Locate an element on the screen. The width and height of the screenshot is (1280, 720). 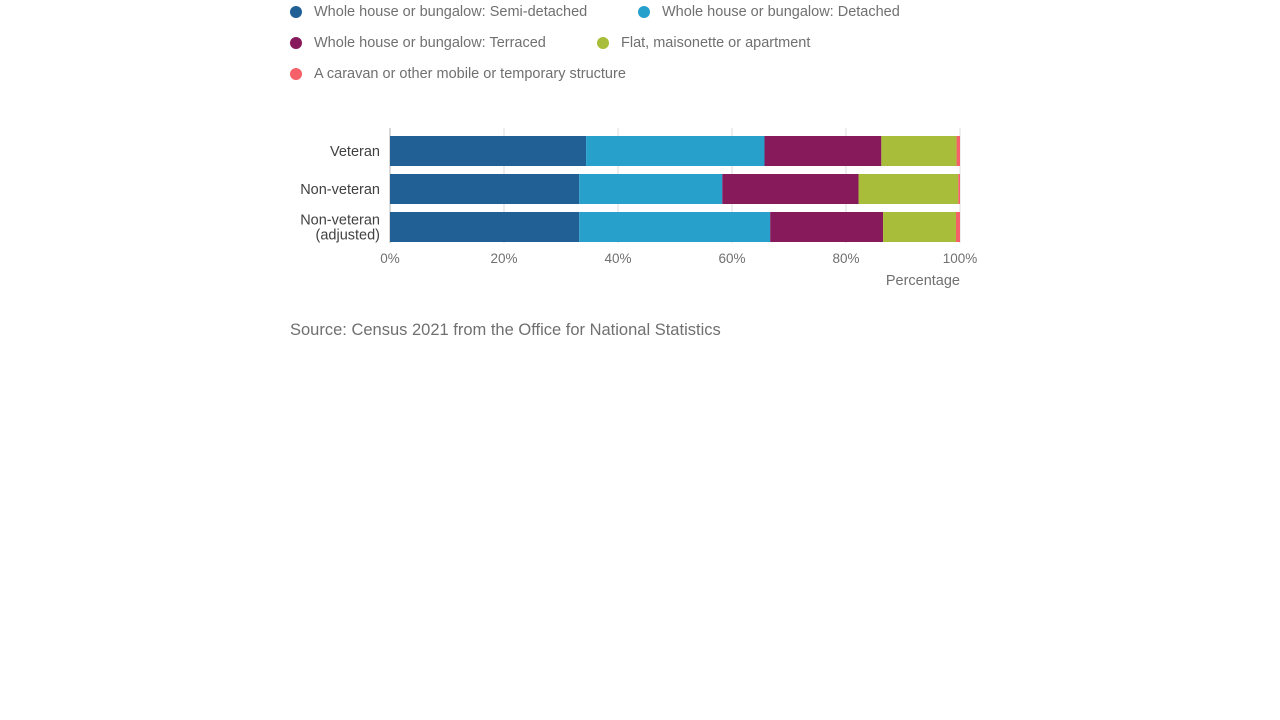
legend-item: Whole house or bungalow: Detached is located at coordinates (769, 12).